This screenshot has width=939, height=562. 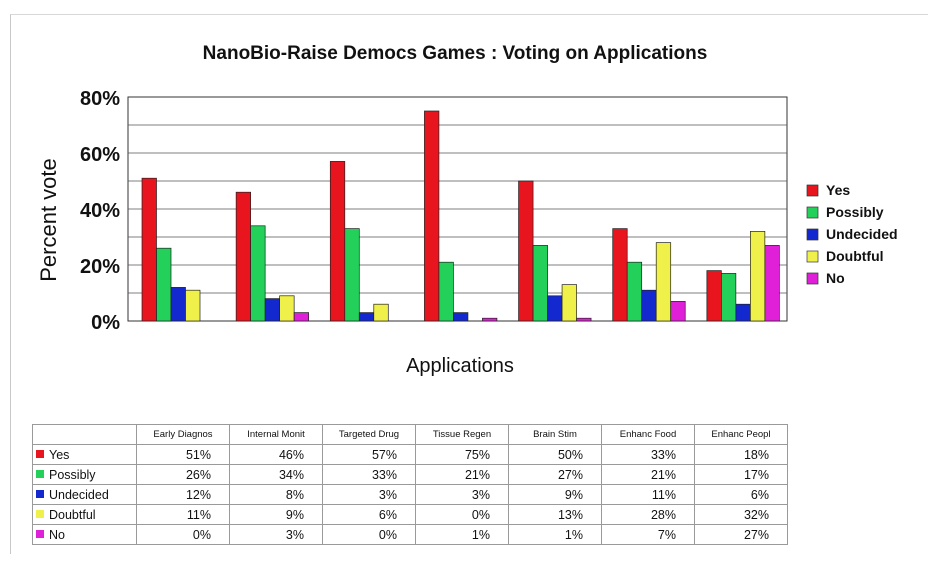 What do you see at coordinates (183, 474) in the screenshot?
I see `table-cell: 26%` at bounding box center [183, 474].